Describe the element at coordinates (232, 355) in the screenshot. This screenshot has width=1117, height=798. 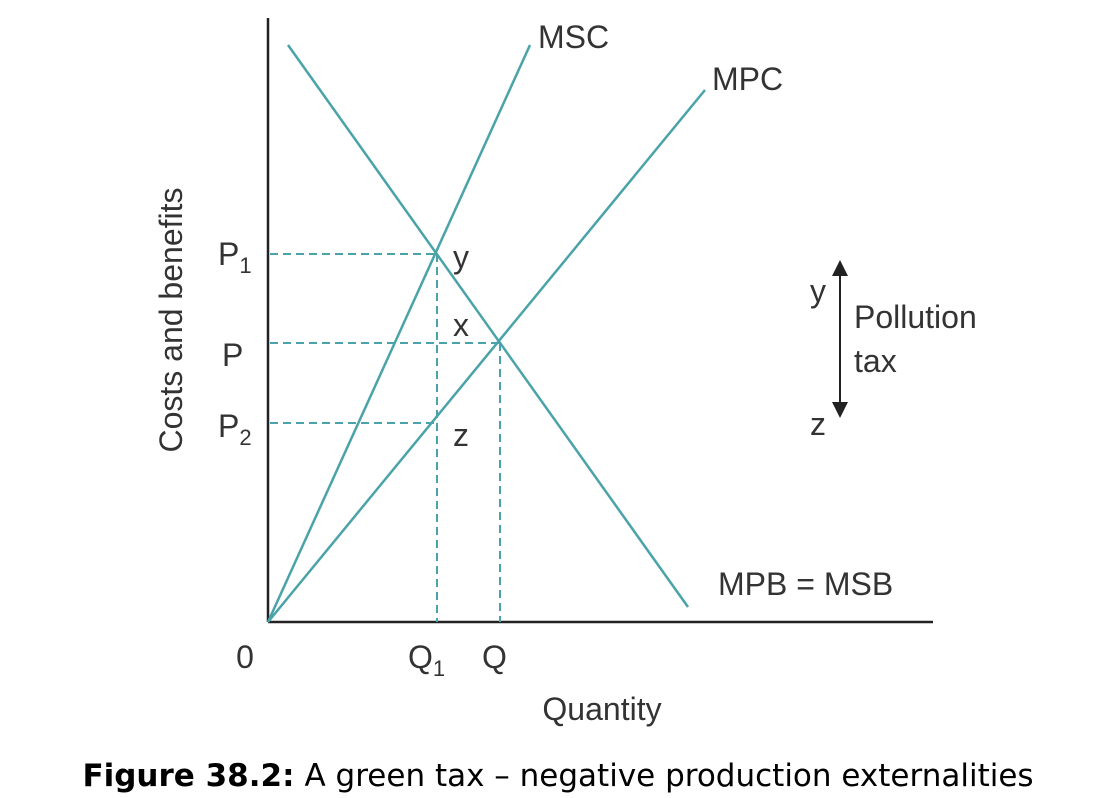
I see `price-label: P` at that location.